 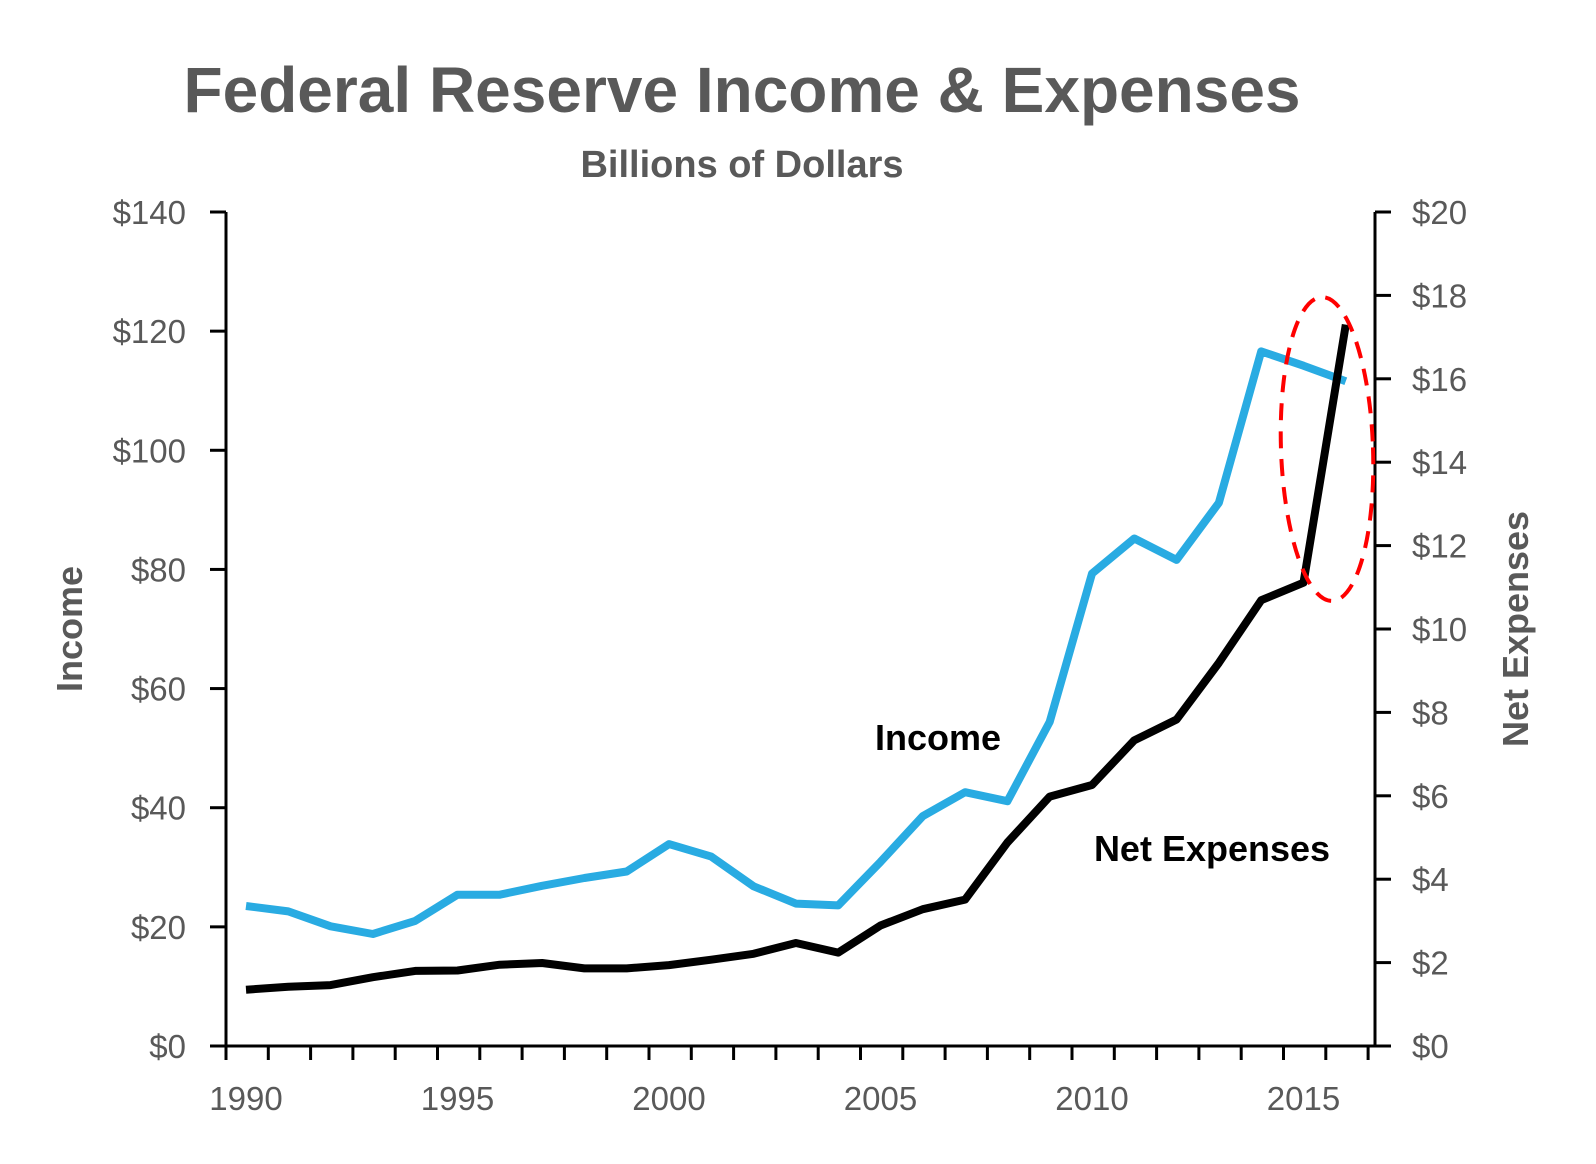 I want to click on chart-subtitle: Billions of Dollars, so click(x=741, y=165).